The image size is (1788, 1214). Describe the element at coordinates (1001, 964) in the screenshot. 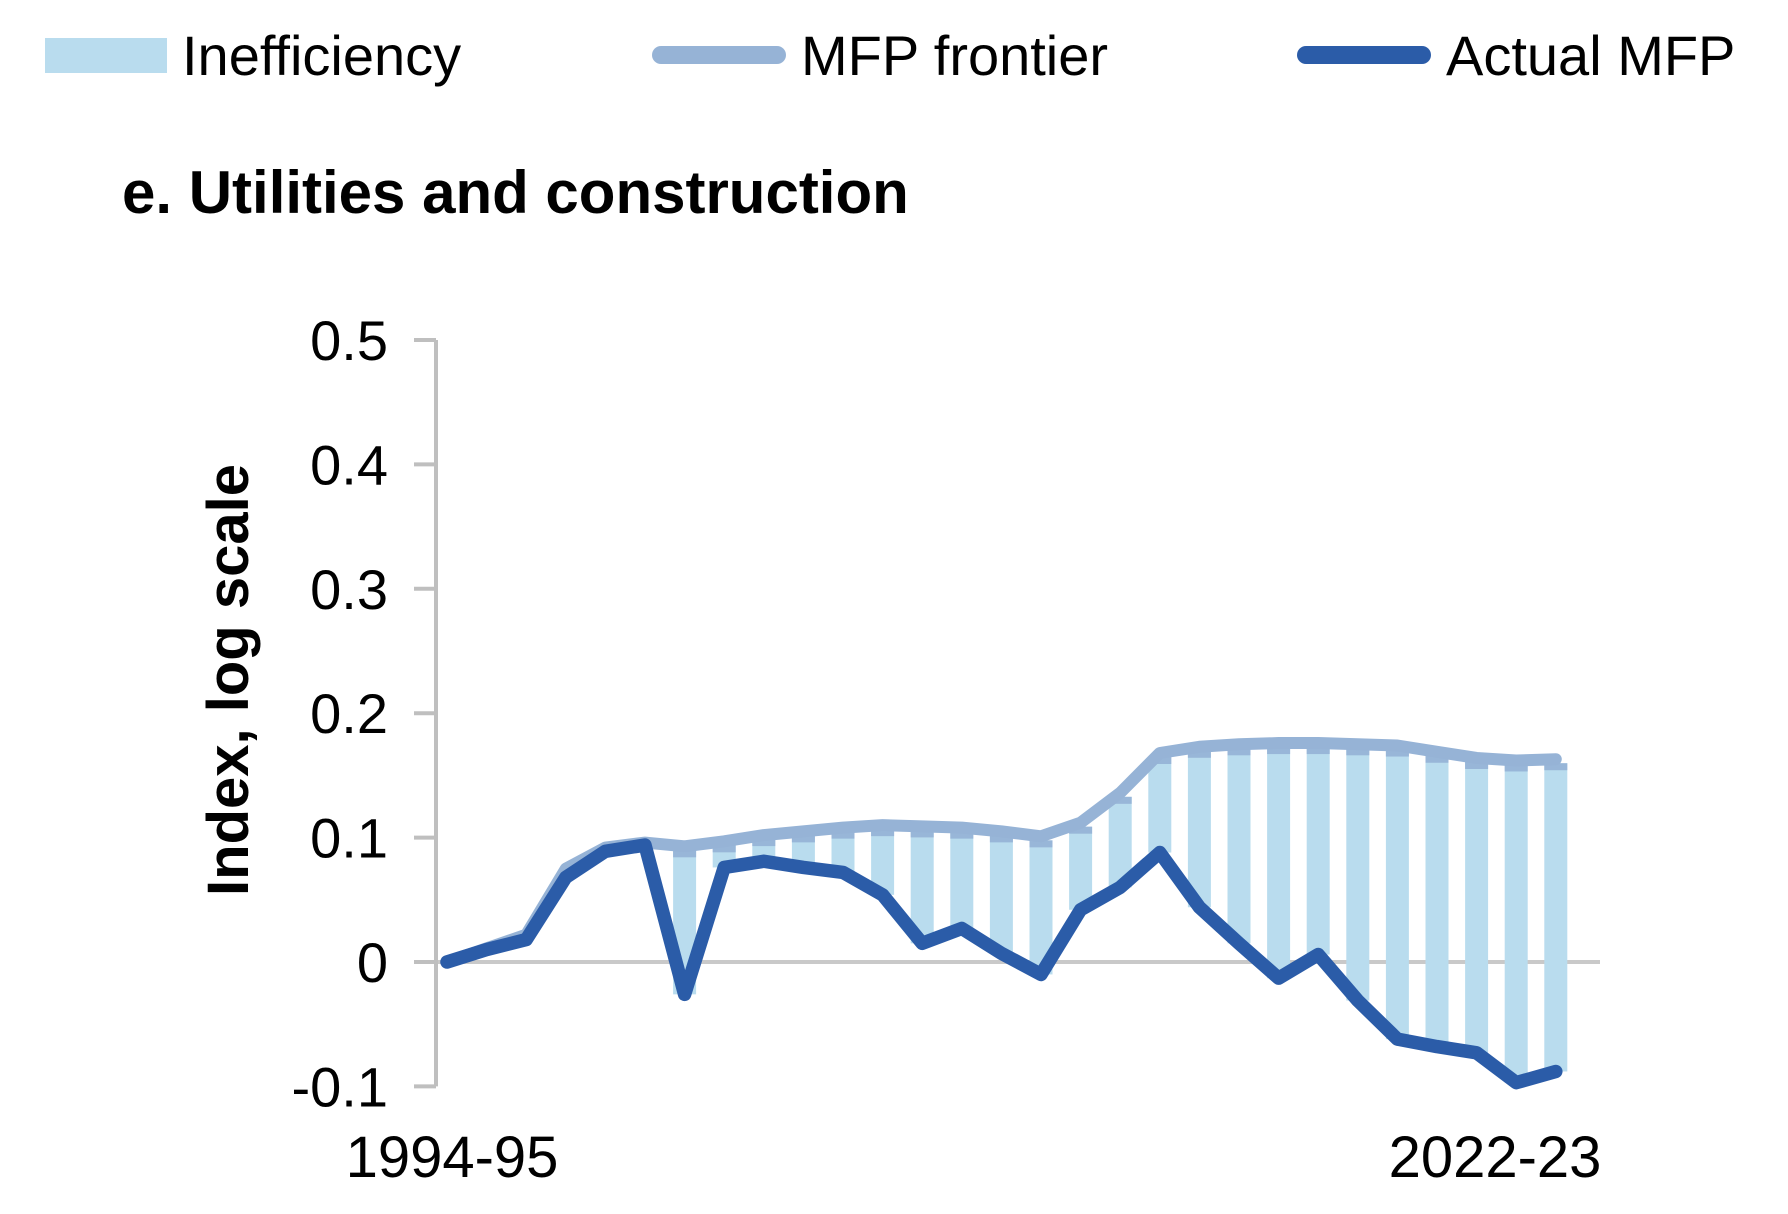

I see `actual-mfp-line` at that location.